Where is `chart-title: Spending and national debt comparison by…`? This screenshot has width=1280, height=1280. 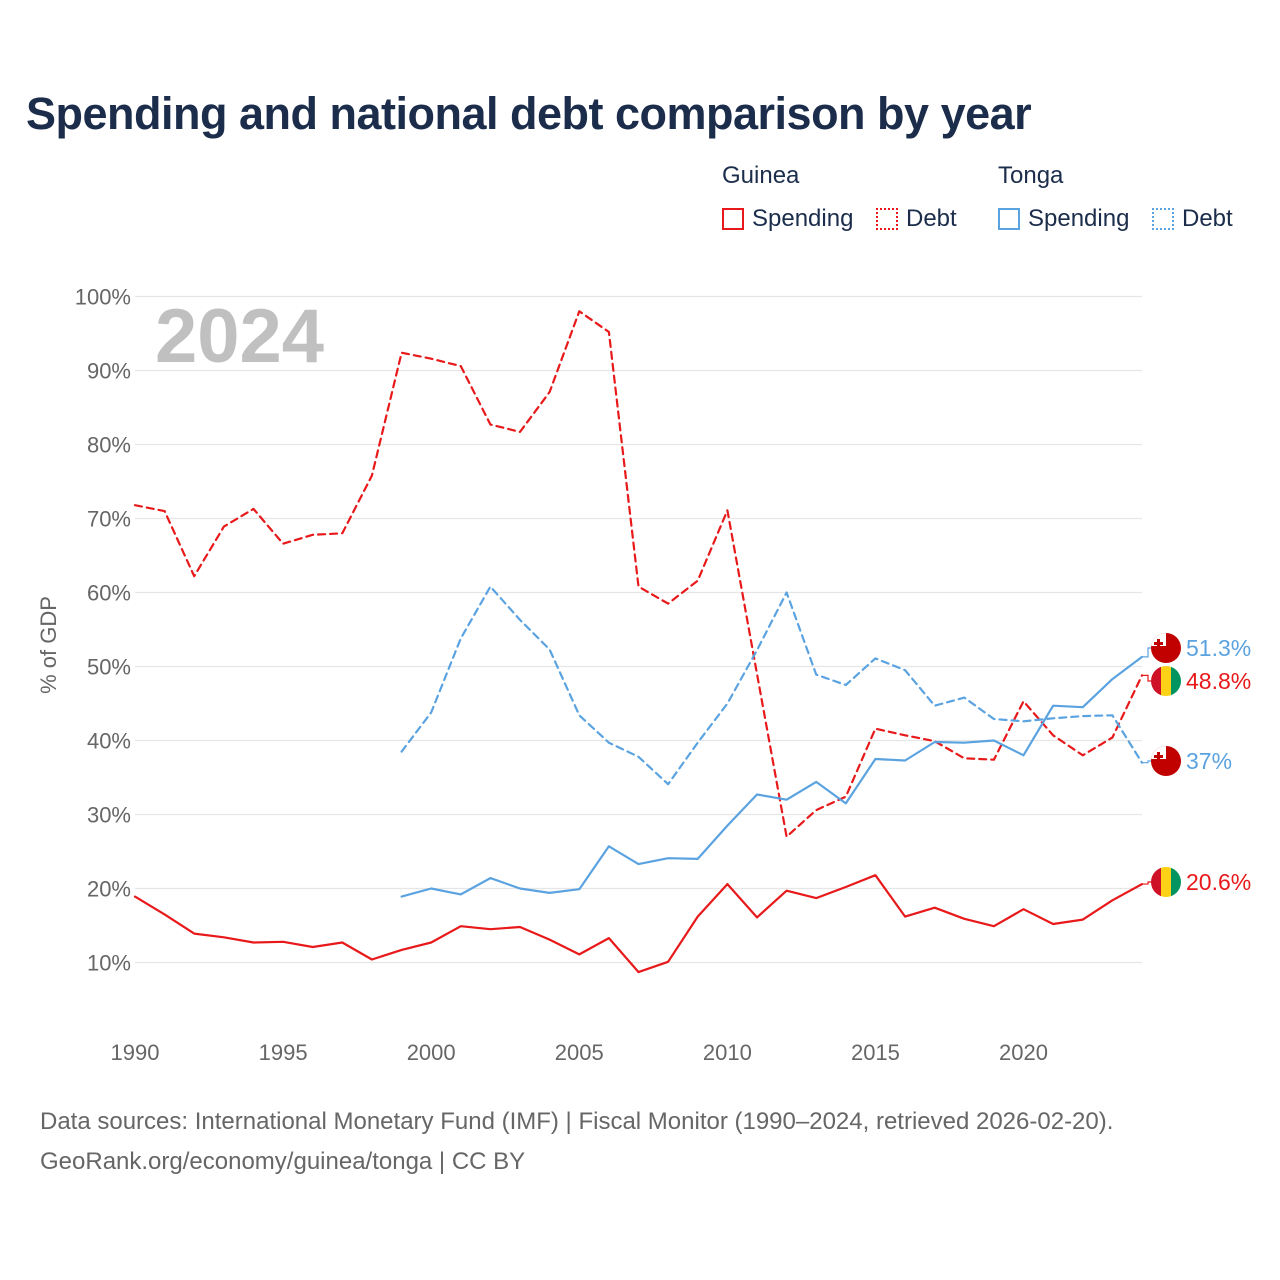 chart-title: Spending and national debt comparison by… is located at coordinates (529, 113).